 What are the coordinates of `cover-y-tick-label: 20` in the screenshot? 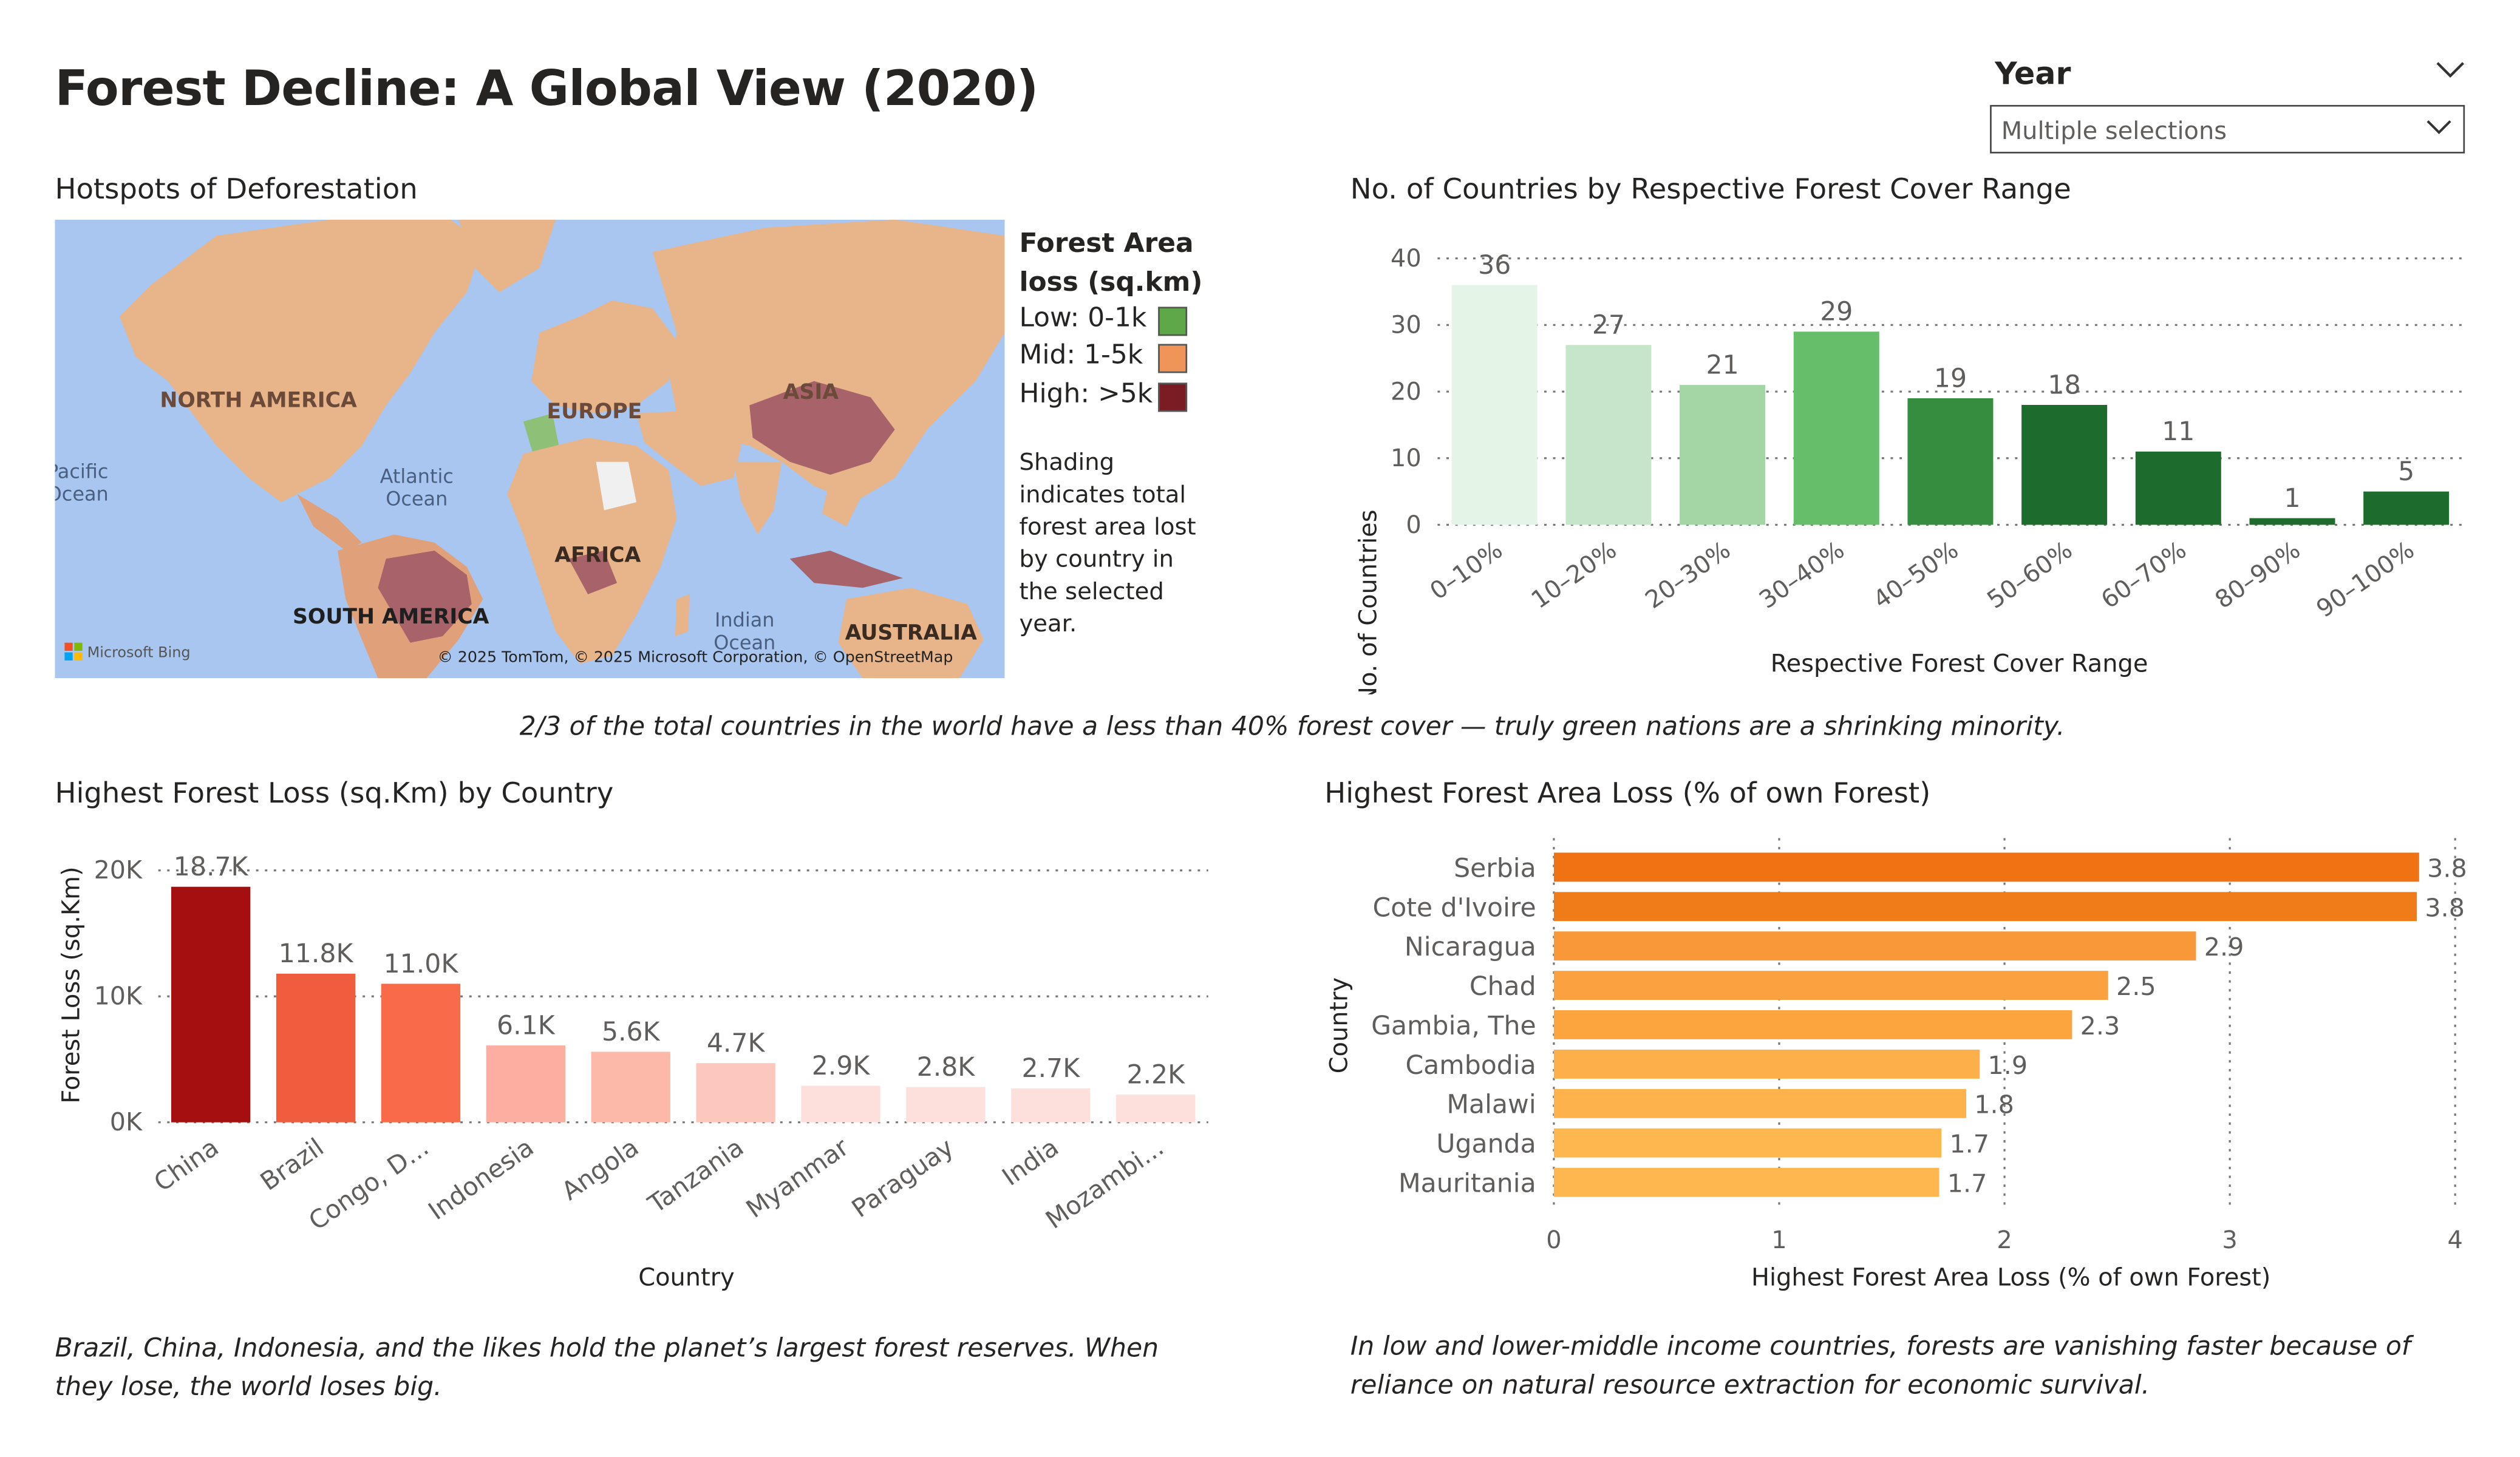 It's located at (1406, 392).